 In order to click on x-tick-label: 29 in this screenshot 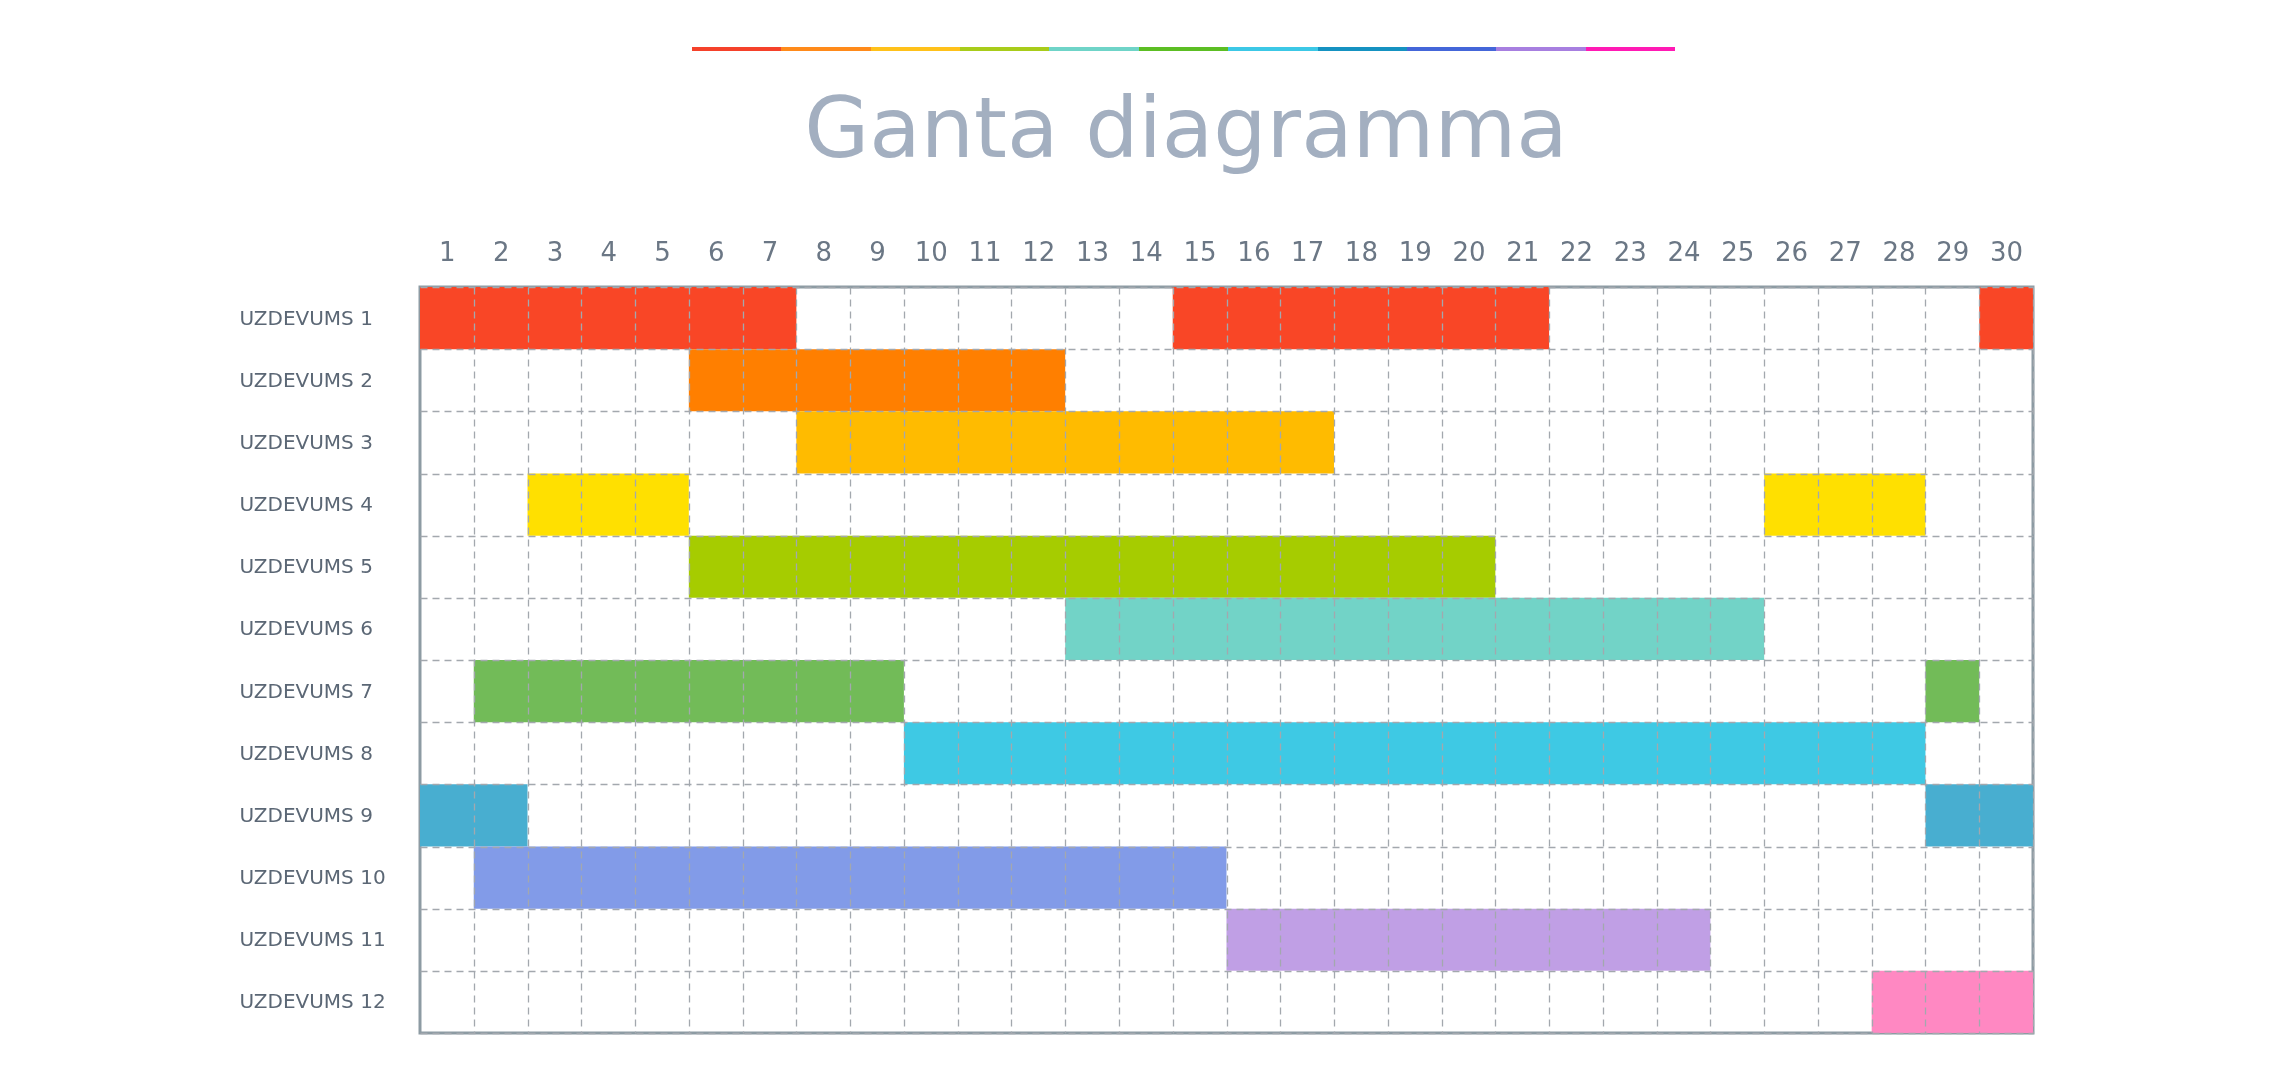, I will do `click(1953, 251)`.